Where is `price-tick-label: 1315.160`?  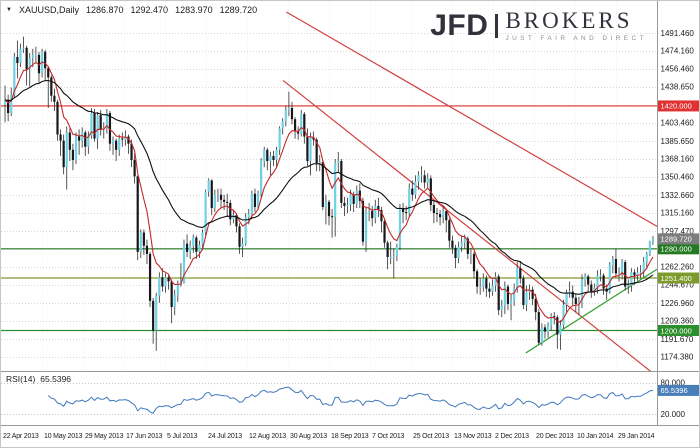
price-tick-label: 1315.160 is located at coordinates (678, 213).